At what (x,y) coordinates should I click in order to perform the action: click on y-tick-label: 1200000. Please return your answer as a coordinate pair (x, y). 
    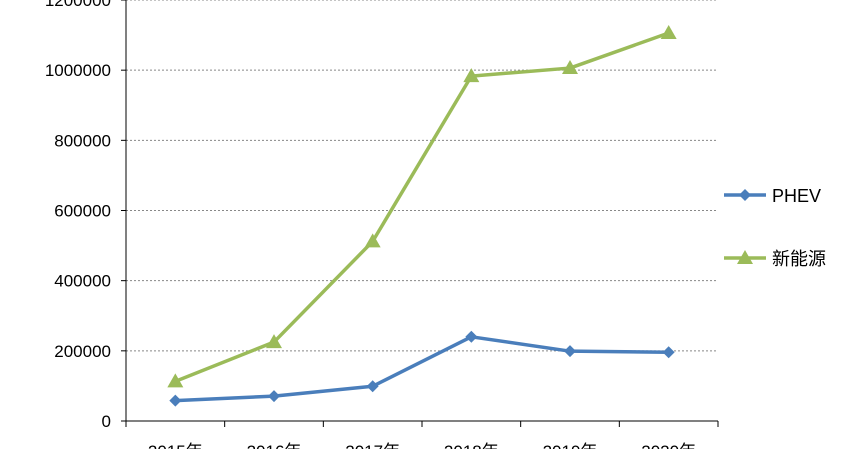
    Looking at the image, I should click on (78, 5).